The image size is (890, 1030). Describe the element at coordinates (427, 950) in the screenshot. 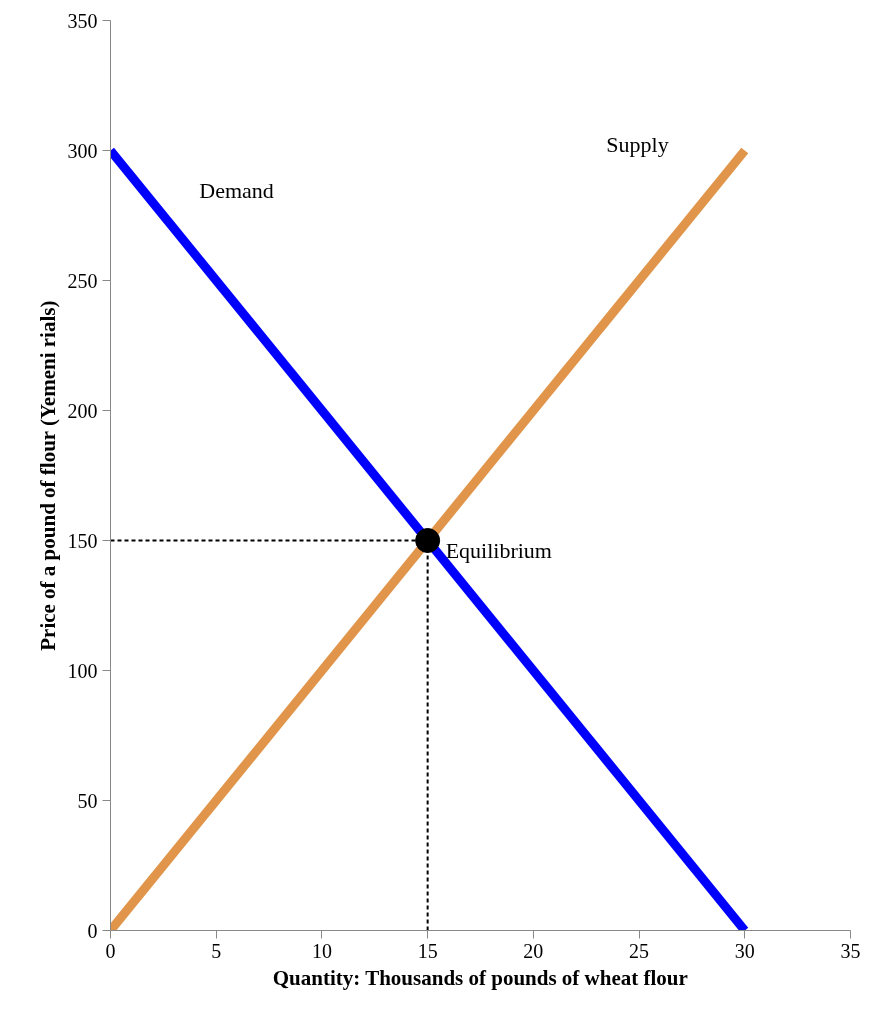

I see `x-tick-label: 15` at that location.